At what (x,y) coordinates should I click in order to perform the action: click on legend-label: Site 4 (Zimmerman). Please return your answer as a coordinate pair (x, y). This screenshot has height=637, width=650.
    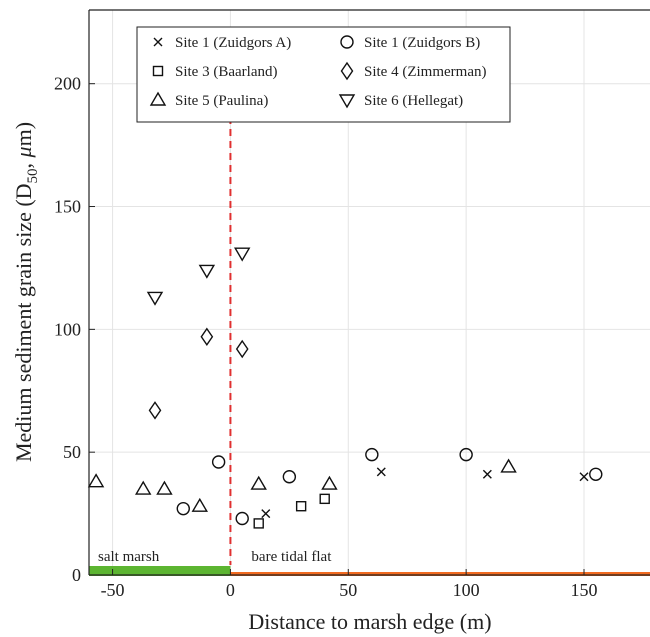
    Looking at the image, I should click on (425, 72).